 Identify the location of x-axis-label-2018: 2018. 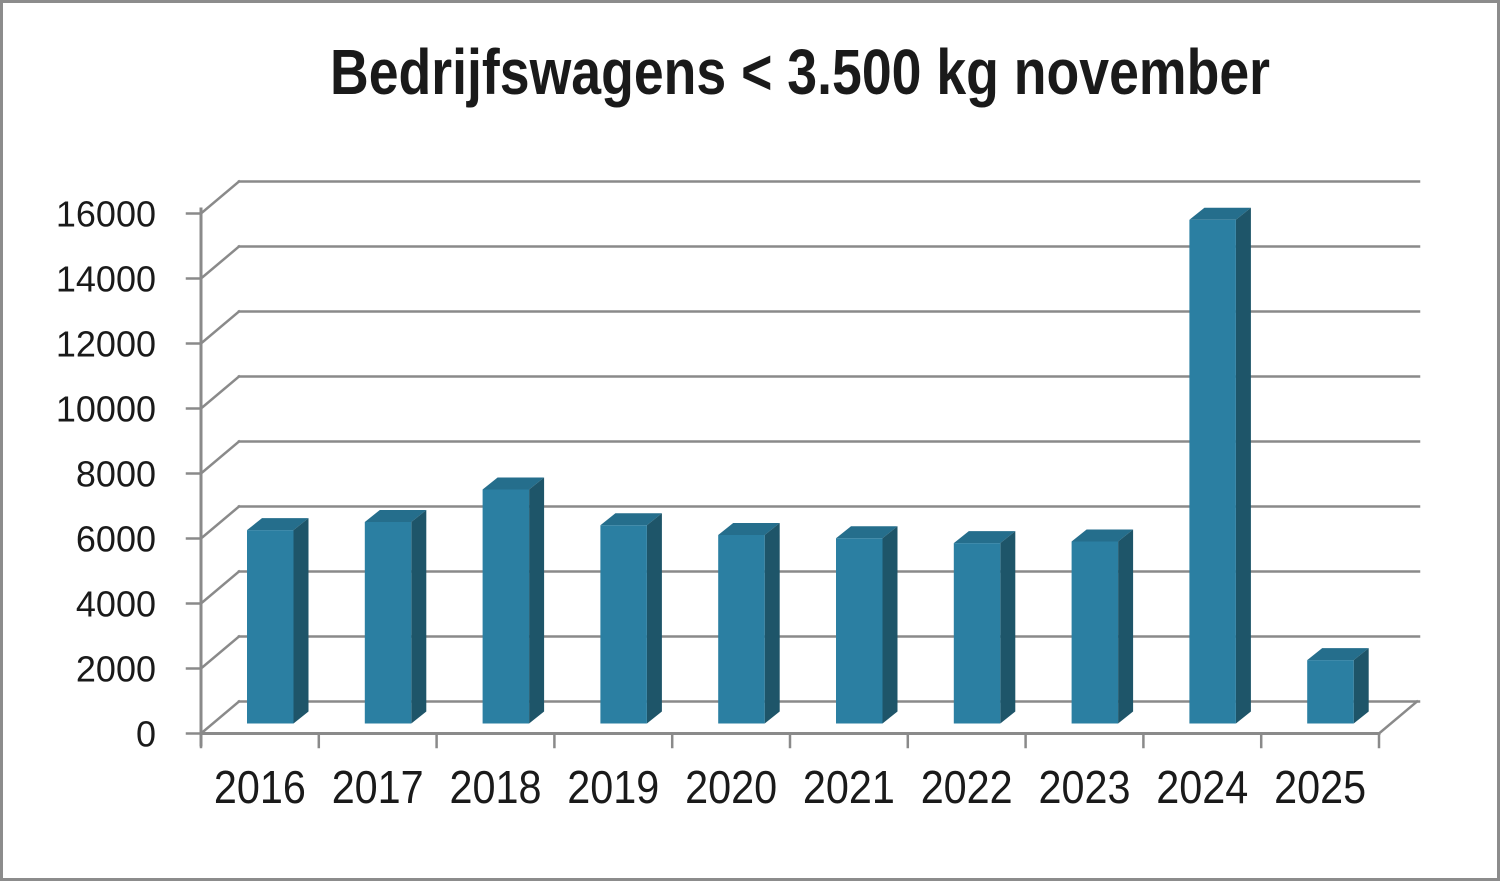
(496, 787).